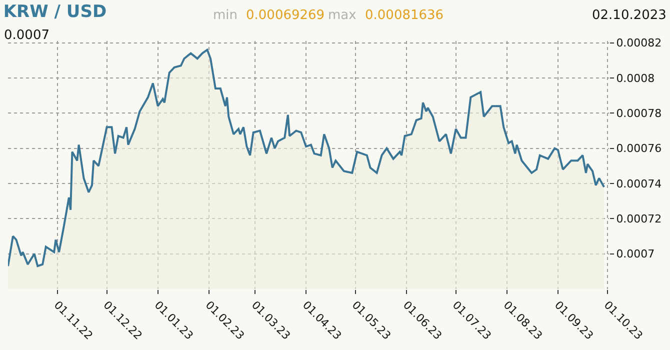 This screenshot has height=350, width=670. What do you see at coordinates (629, 15) in the screenshot?
I see `text: 02.10.2023` at bounding box center [629, 15].